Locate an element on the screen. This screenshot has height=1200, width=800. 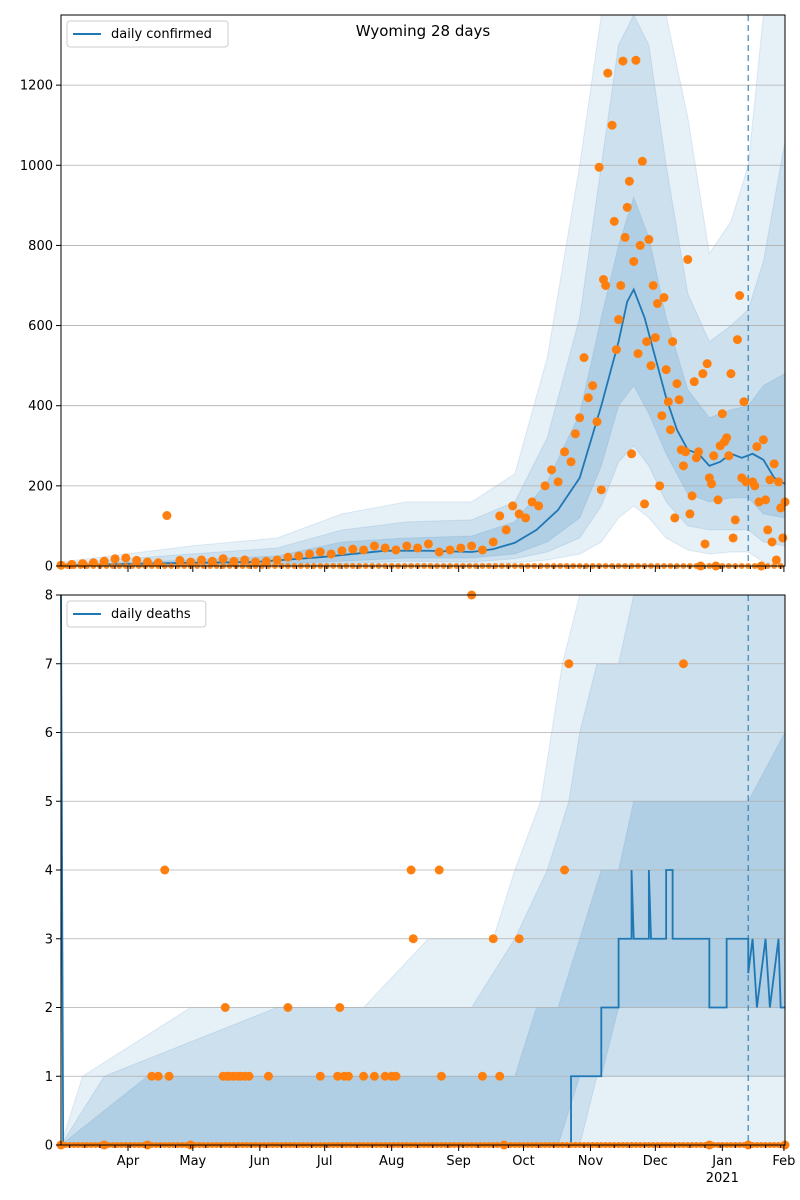
x-tick-label: Feb is located at coordinates (783, 1161).